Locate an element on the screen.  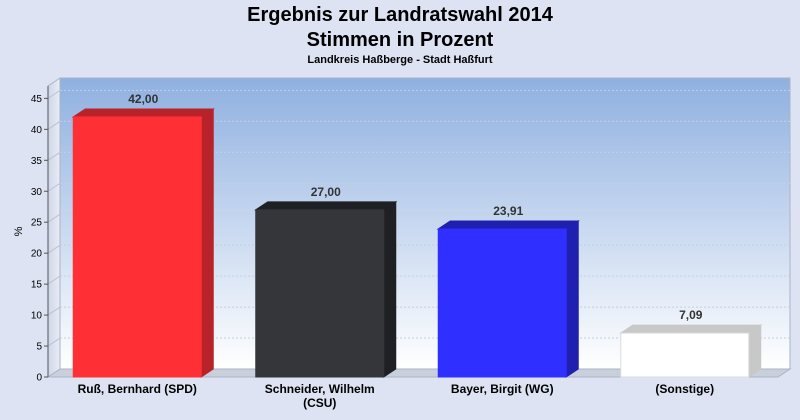
y-tick-label: 15 is located at coordinates (37, 285).